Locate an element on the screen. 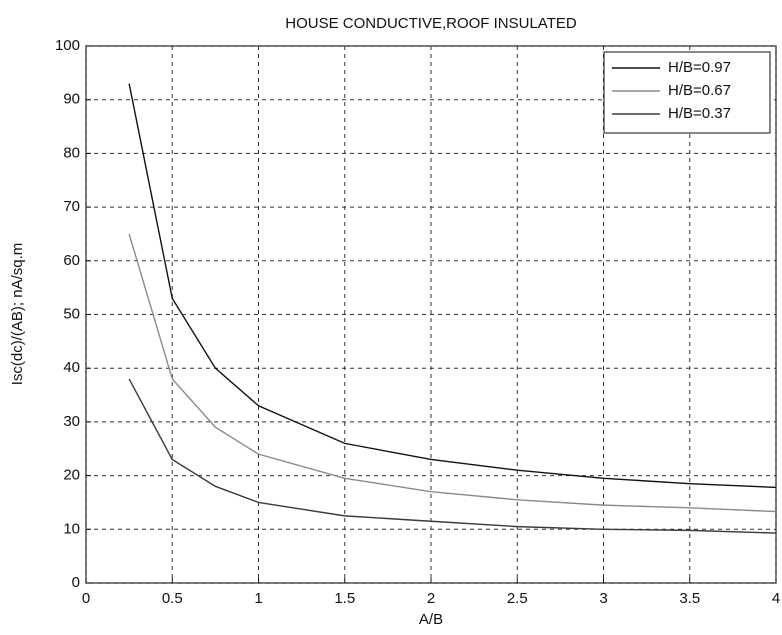 The height and width of the screenshot is (635, 782). legend-box is located at coordinates (687, 92).